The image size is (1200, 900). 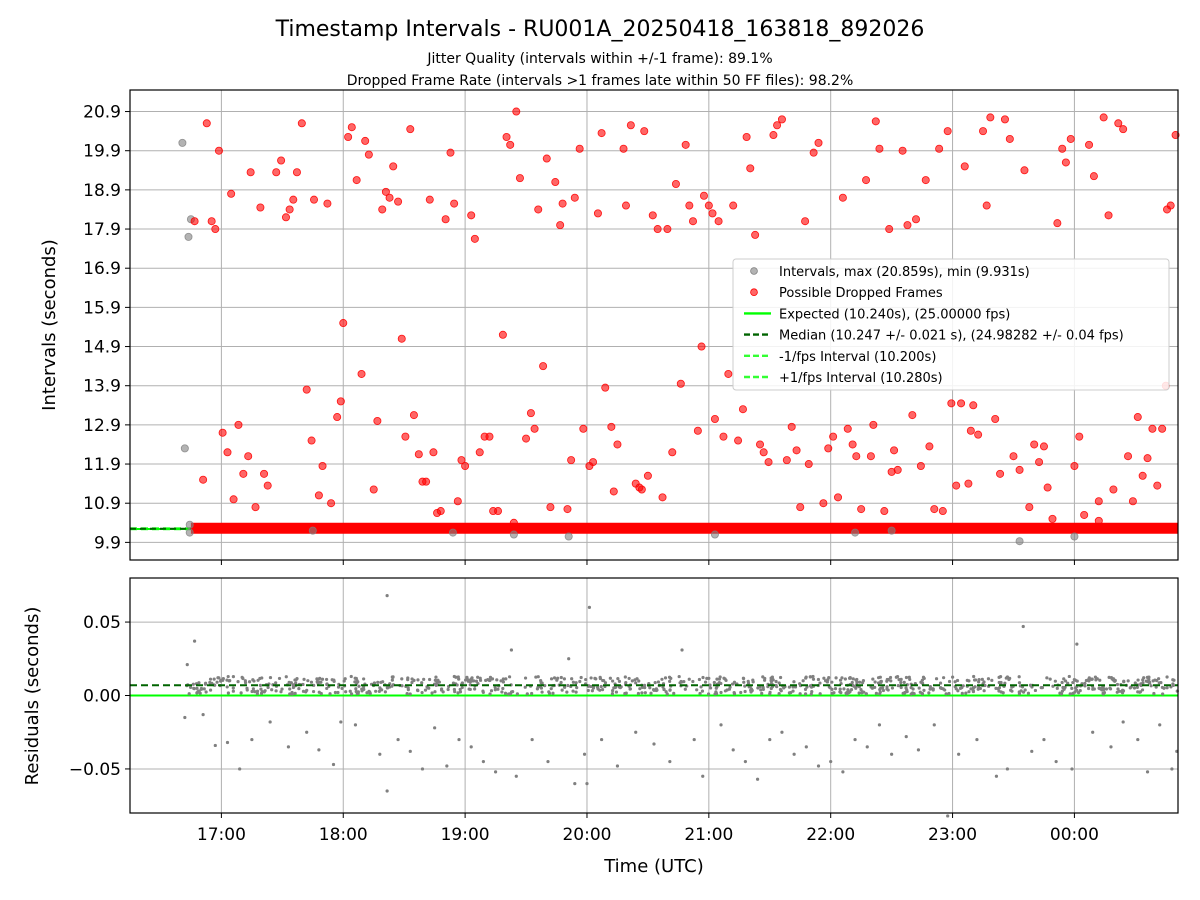 What do you see at coordinates (857, 357) in the screenshot?
I see `legend-label: -1/fps Interval (10.200s)` at bounding box center [857, 357].